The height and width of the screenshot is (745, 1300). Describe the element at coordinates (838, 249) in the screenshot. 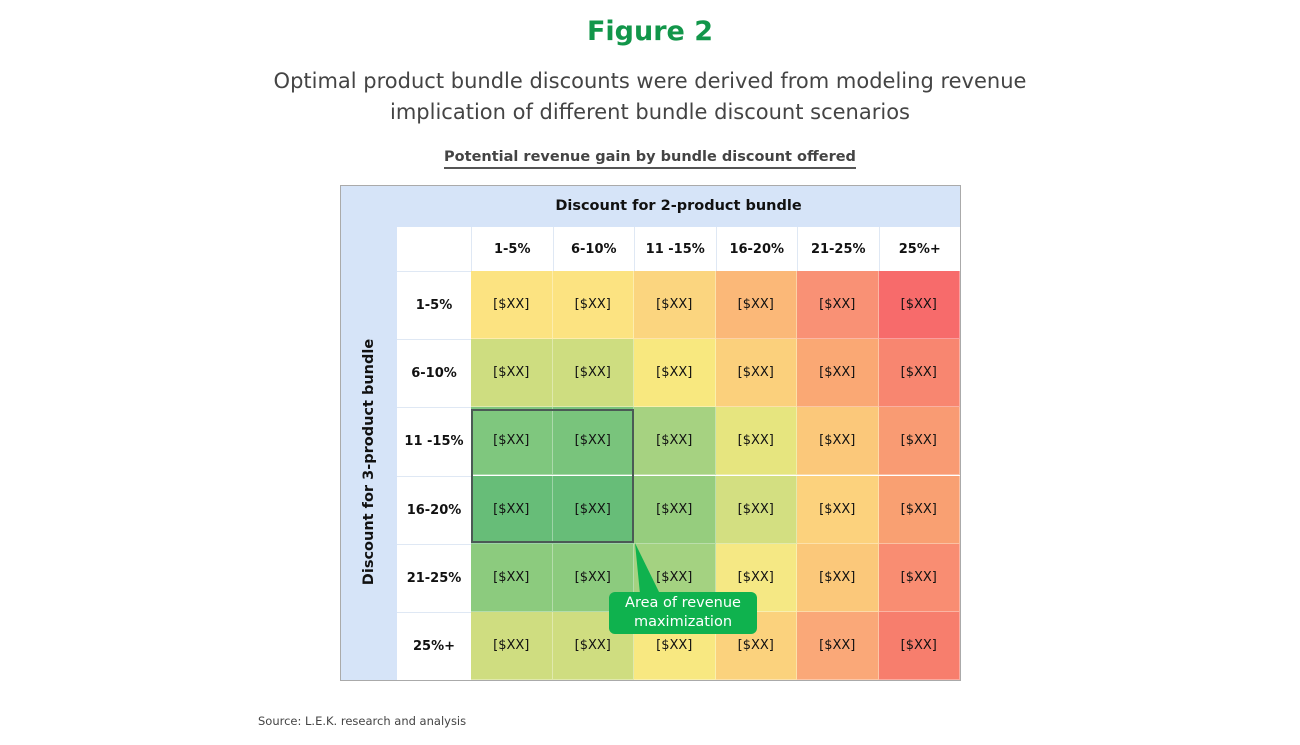

I see `column-header: 21-25%` at that location.